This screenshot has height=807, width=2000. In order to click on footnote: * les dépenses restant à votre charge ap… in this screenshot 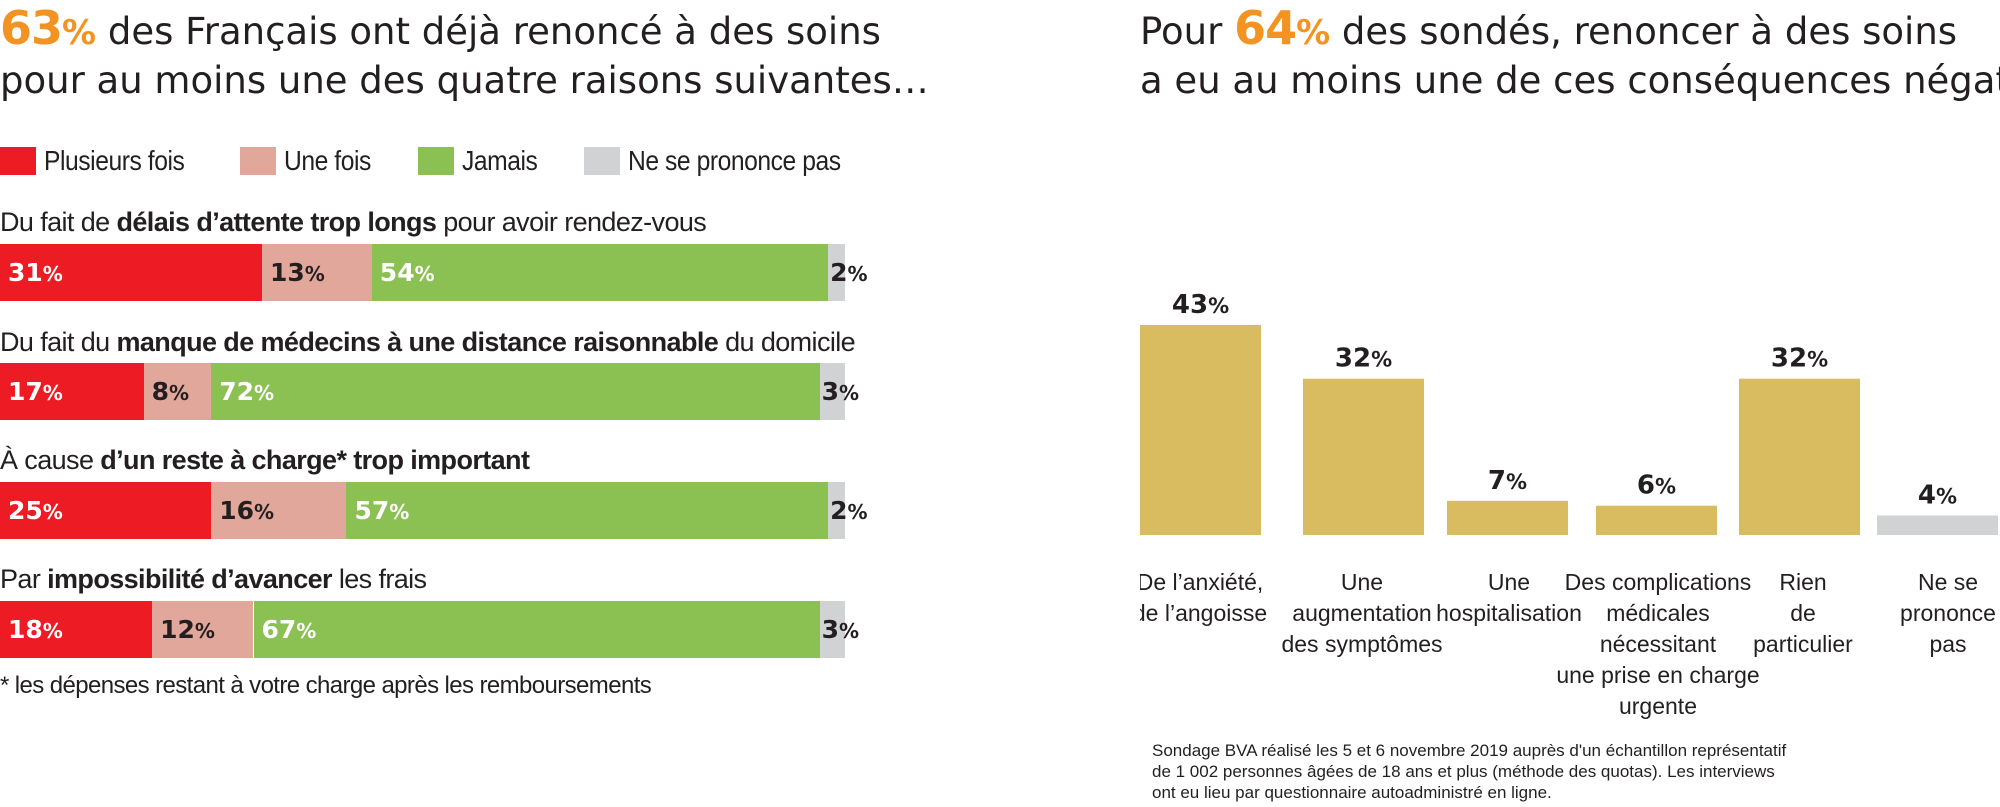, I will do `click(326, 685)`.